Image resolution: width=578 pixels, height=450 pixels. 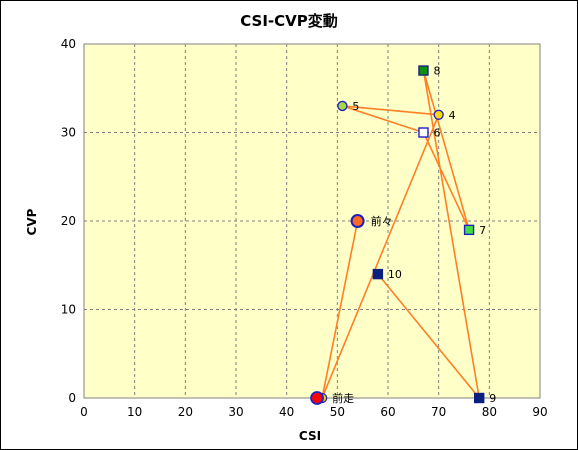 What do you see at coordinates (387, 412) in the screenshot?
I see `x-tick-label: 60` at bounding box center [387, 412].